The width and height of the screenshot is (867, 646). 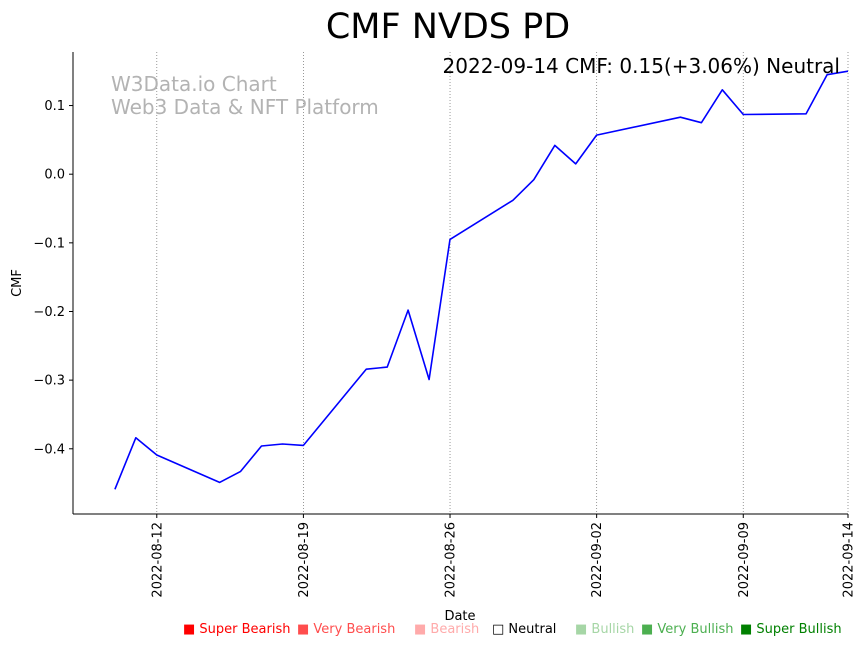 What do you see at coordinates (54, 175) in the screenshot?
I see `y-tick-label: 0.0` at bounding box center [54, 175].